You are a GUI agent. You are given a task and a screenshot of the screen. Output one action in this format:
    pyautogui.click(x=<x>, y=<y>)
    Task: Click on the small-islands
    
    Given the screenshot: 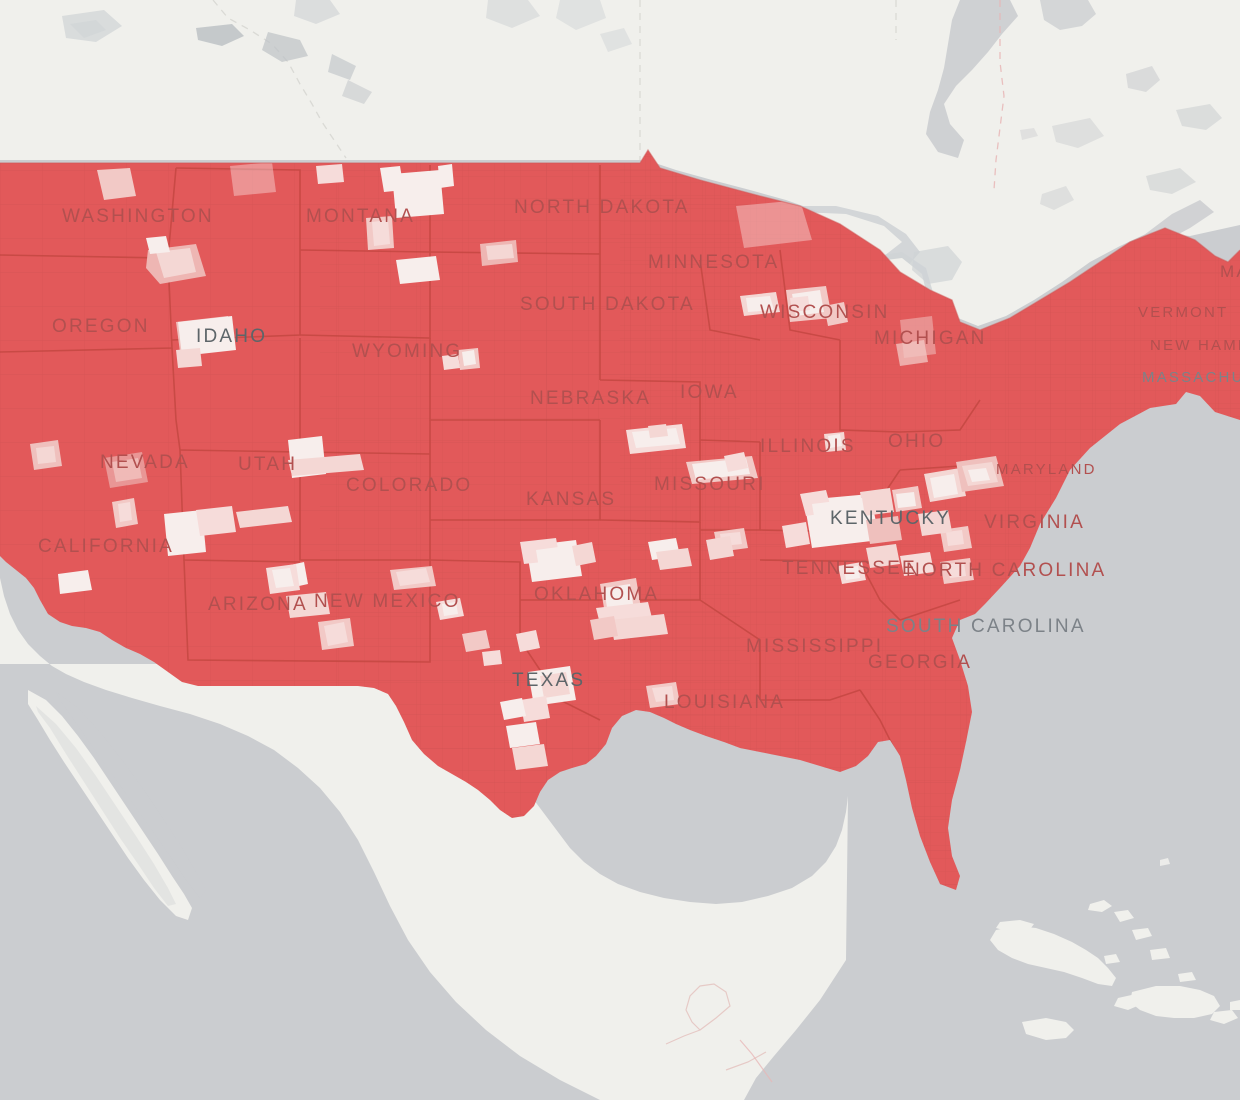 What is the action you would take?
    pyautogui.click(x=1165, y=862)
    